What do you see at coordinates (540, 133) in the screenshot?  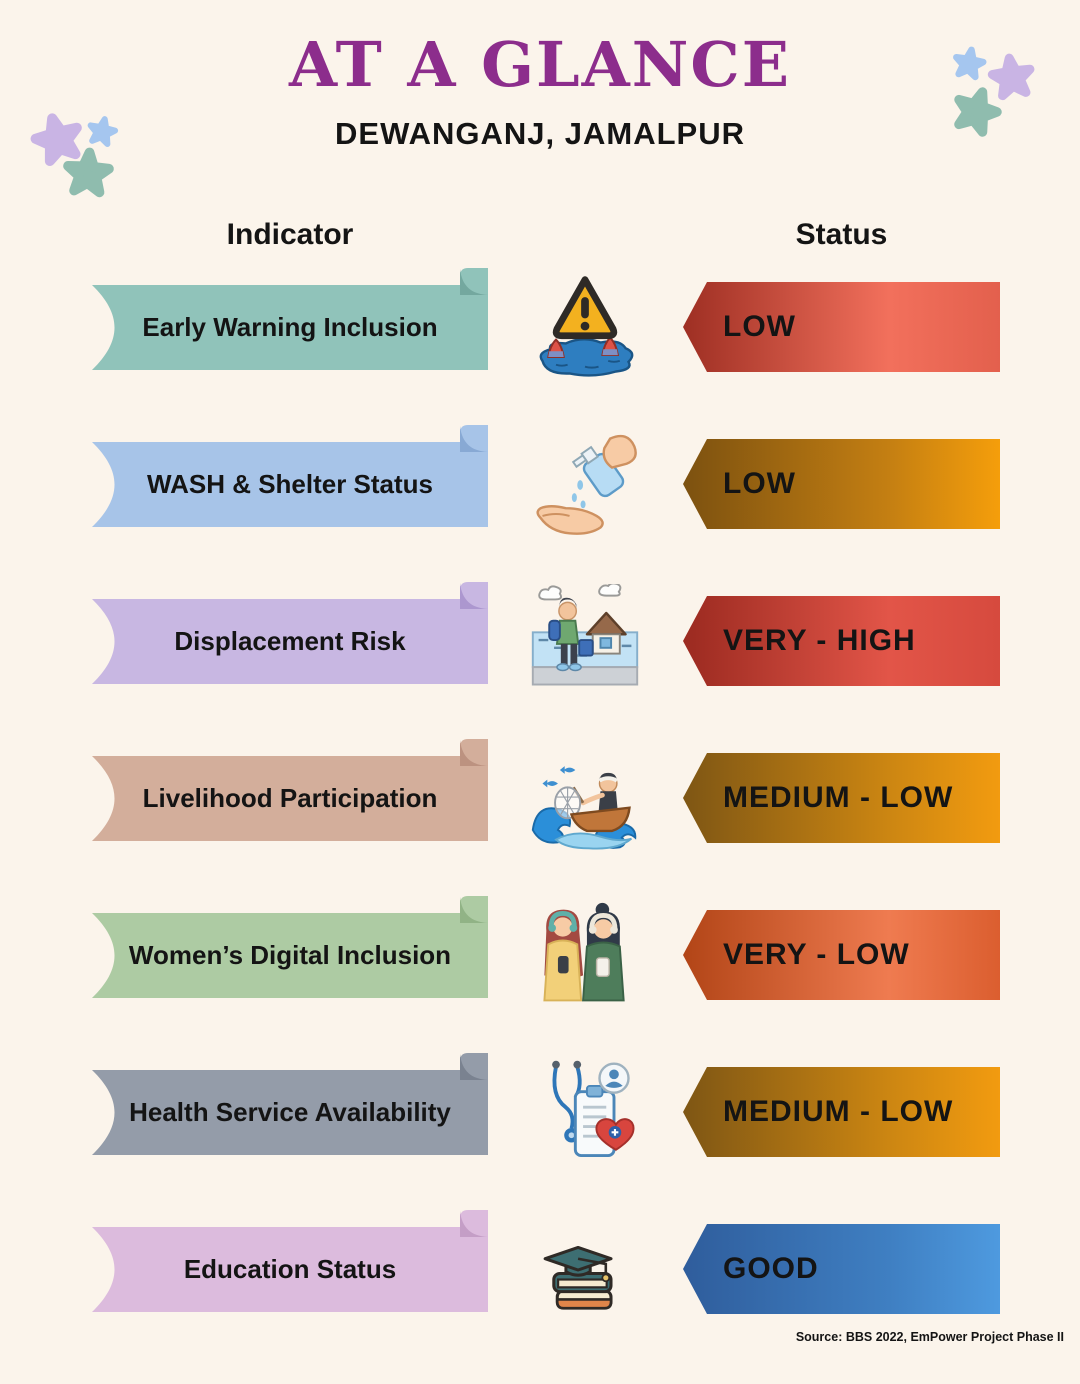 I see `page-subtitle: DEWANGANJ, JAMALPUR` at bounding box center [540, 133].